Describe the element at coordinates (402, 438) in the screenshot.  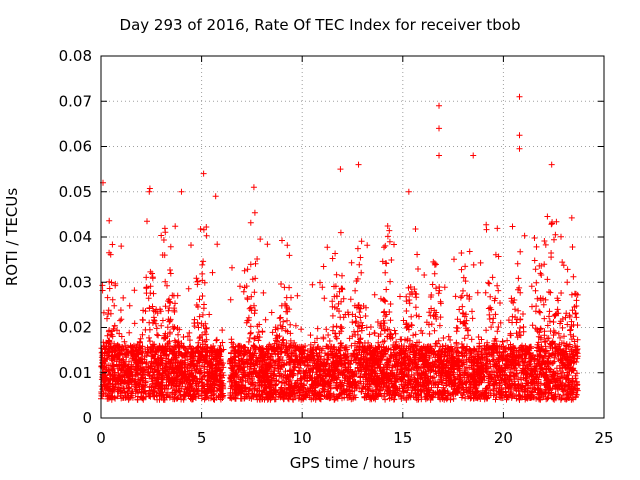
I see `x-tick-label: 15` at that location.